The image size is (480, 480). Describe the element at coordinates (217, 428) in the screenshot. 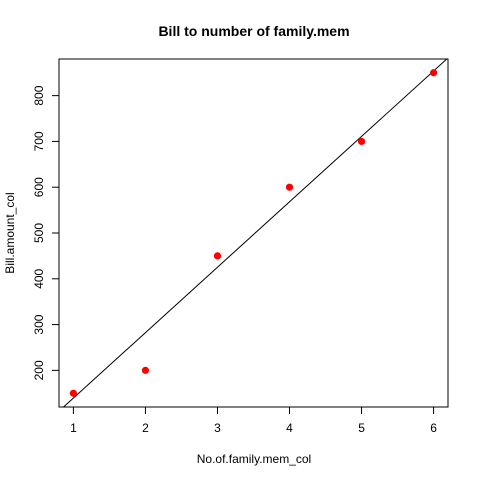

I see `x-tick-label: 3` at that location.